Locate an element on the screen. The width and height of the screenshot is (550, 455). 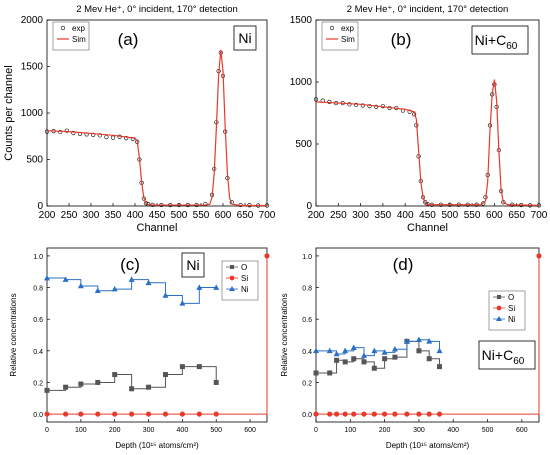
legend: O Si Ni is located at coordinates (240, 280).